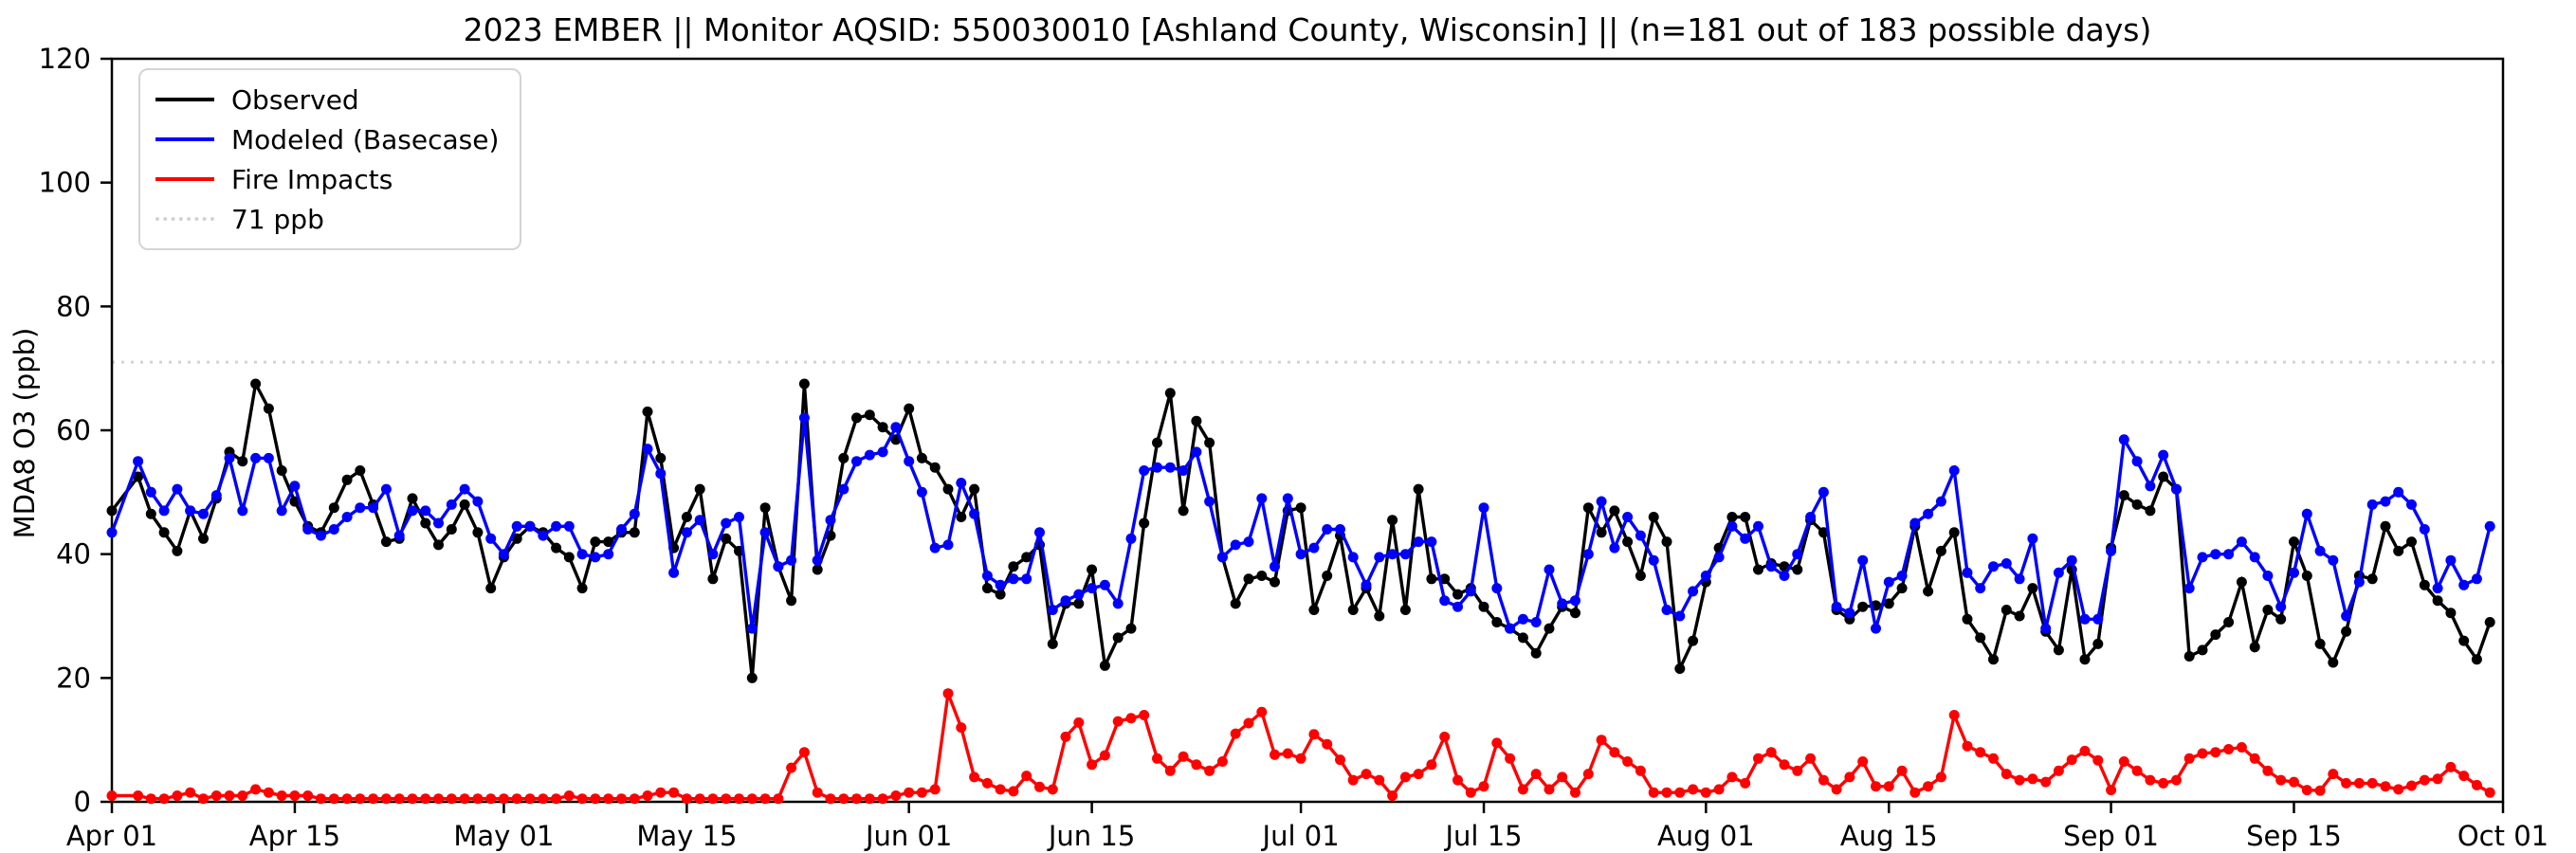  Describe the element at coordinates (1300, 836) in the screenshot. I see `x-tick-label: Jul 01` at that location.